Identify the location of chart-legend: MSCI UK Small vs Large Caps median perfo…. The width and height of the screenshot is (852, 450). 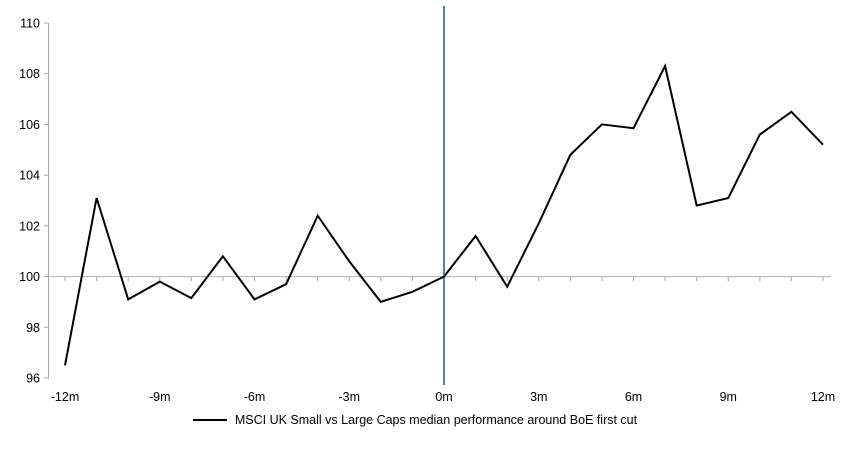
(415, 420).